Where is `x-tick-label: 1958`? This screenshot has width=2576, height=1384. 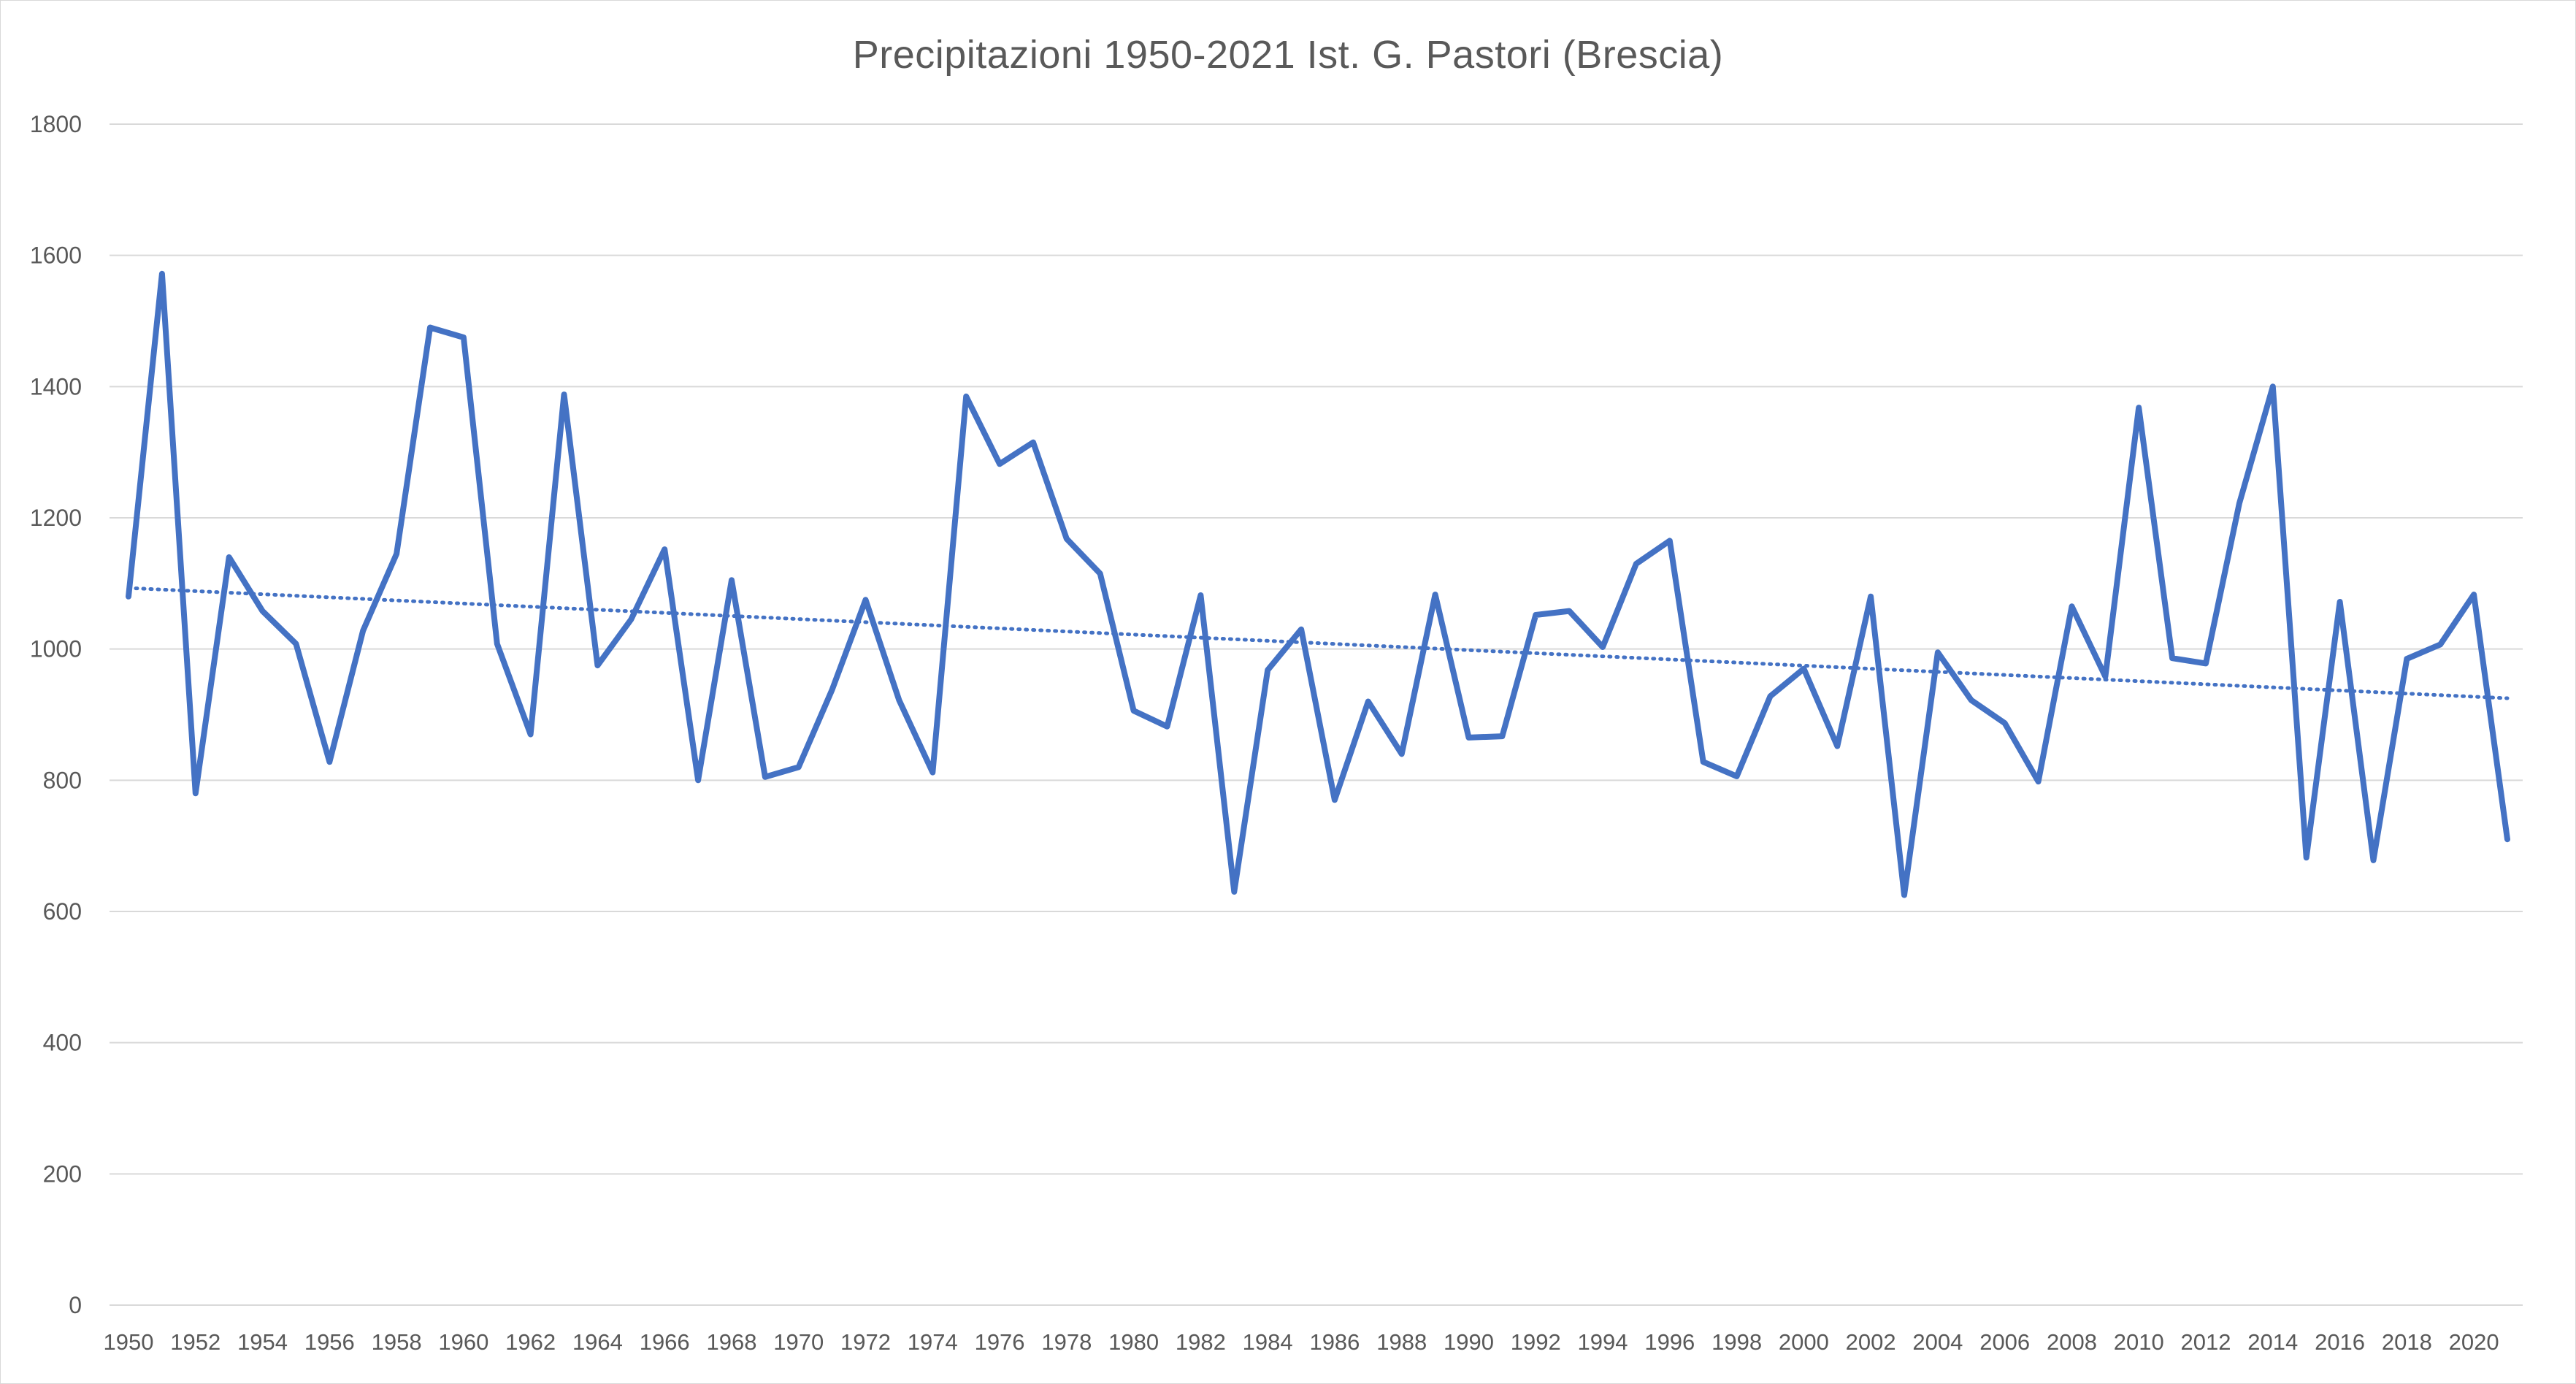
x-tick-label: 1958 is located at coordinates (397, 1342).